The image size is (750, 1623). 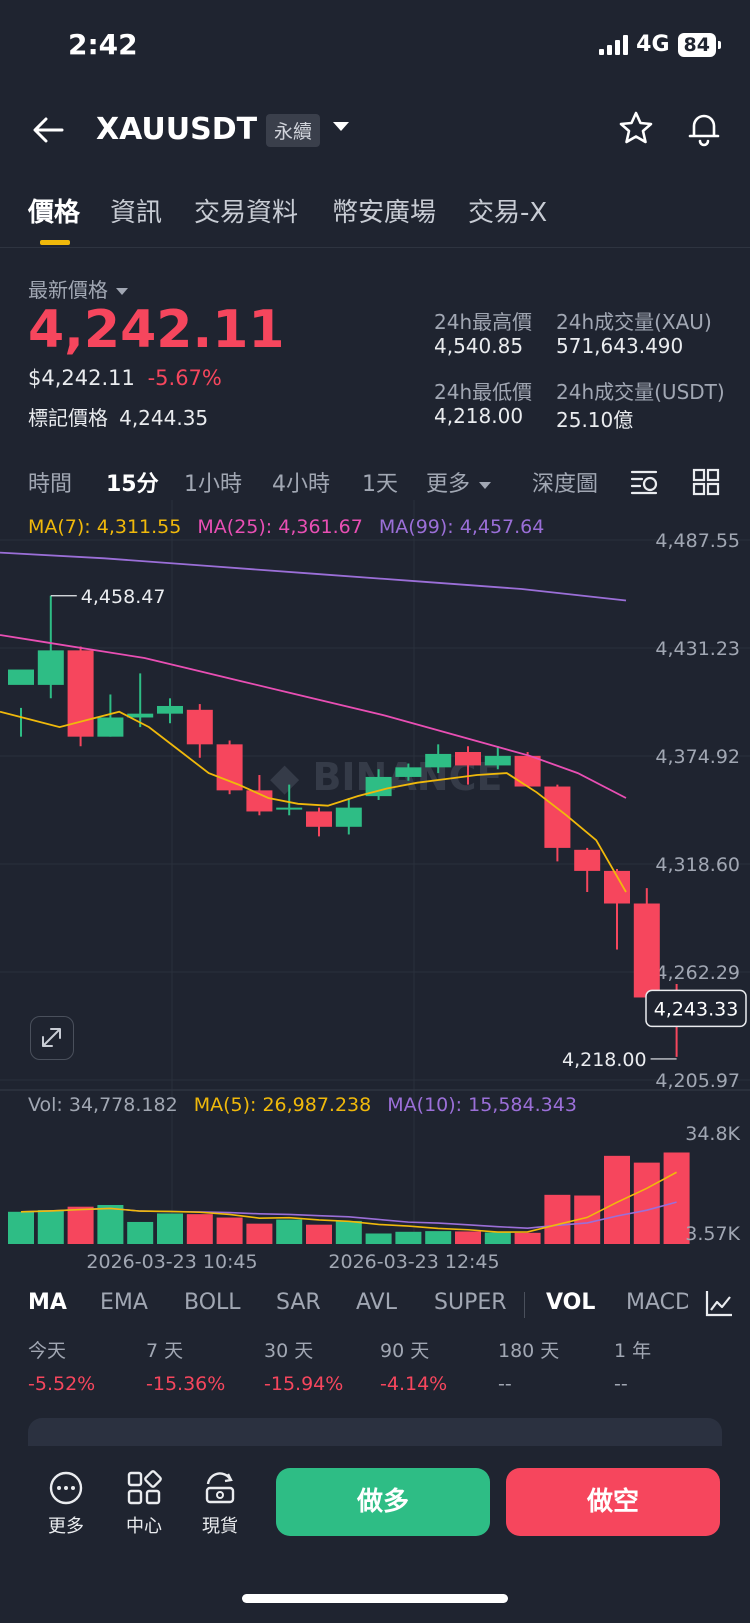 I want to click on price-axis-label: 4,318.60, so click(x=697, y=865).